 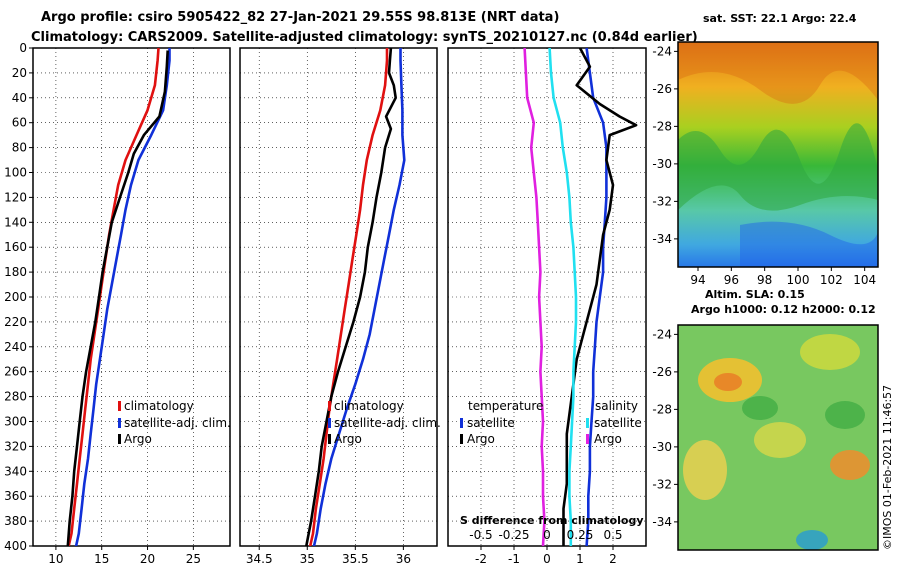 I want to click on x-tick-label: -2, so click(x=481, y=559).